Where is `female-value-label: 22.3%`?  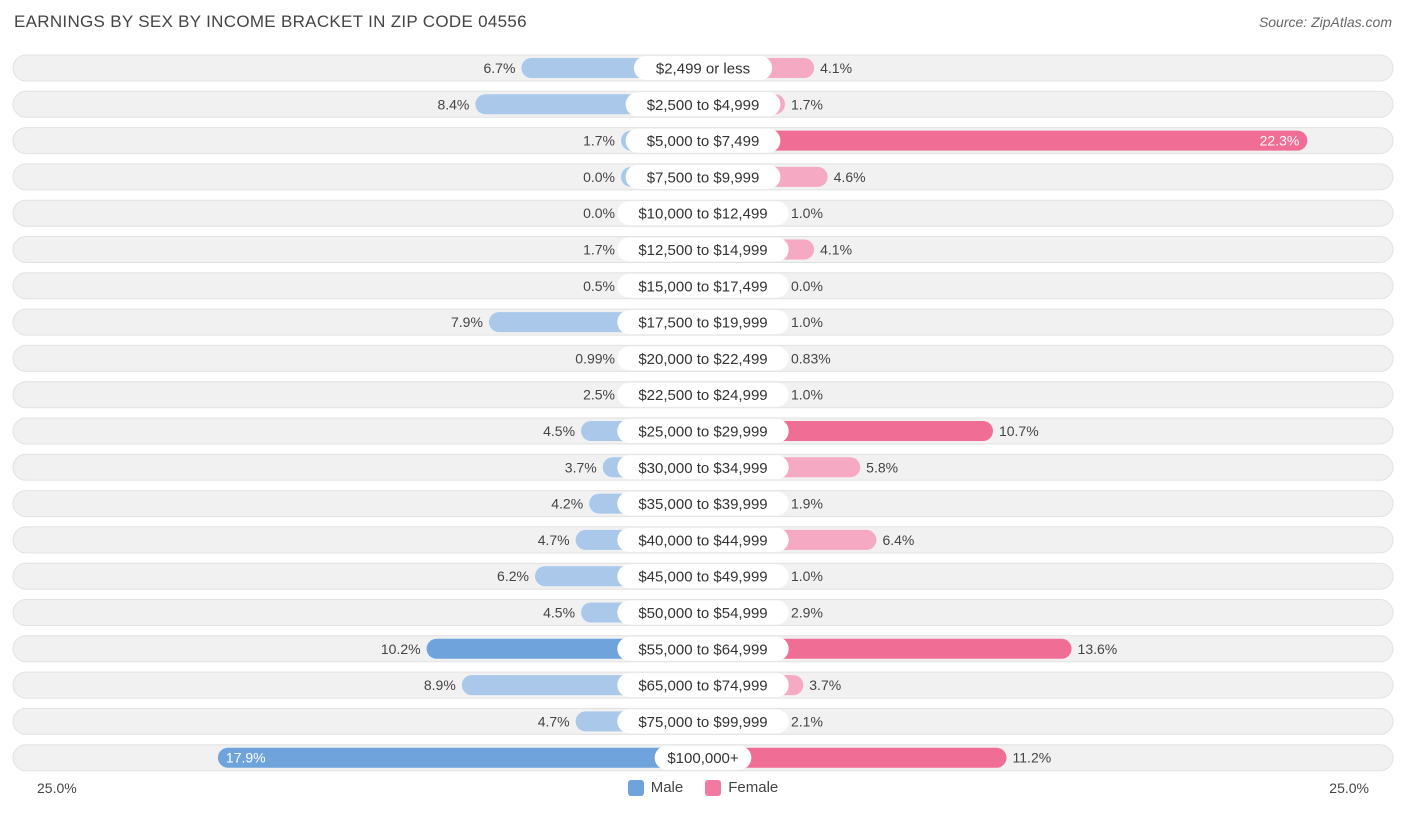 female-value-label: 22.3% is located at coordinates (1280, 141).